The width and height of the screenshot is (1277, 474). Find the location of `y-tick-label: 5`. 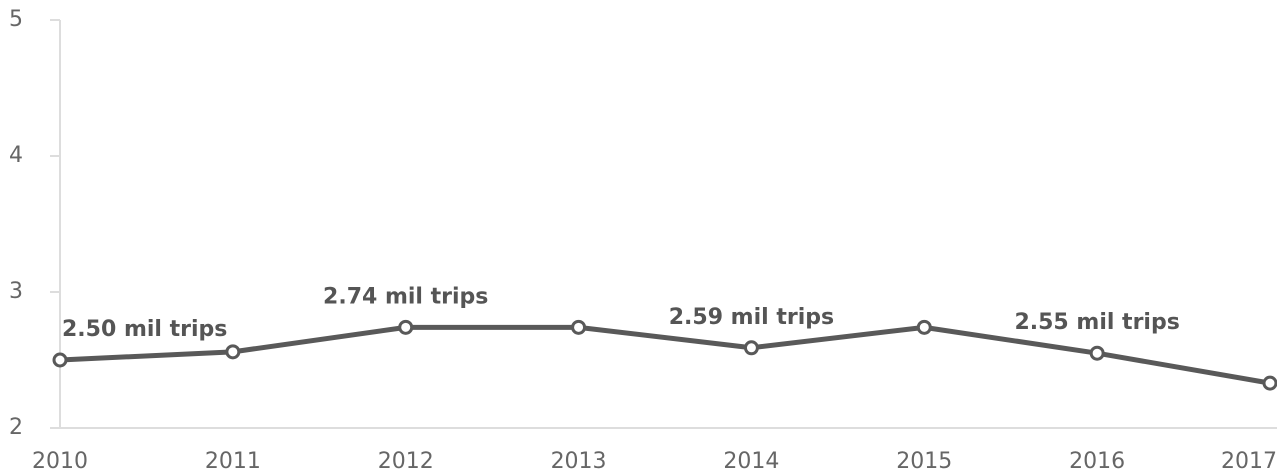

y-tick-label: 5 is located at coordinates (16, 19).